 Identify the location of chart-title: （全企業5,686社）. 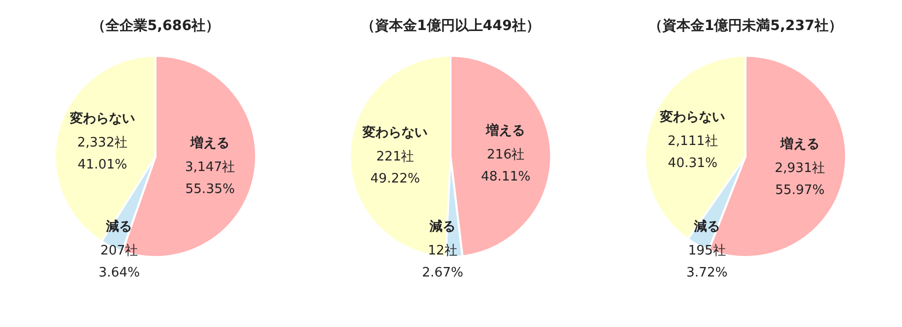
(155, 26).